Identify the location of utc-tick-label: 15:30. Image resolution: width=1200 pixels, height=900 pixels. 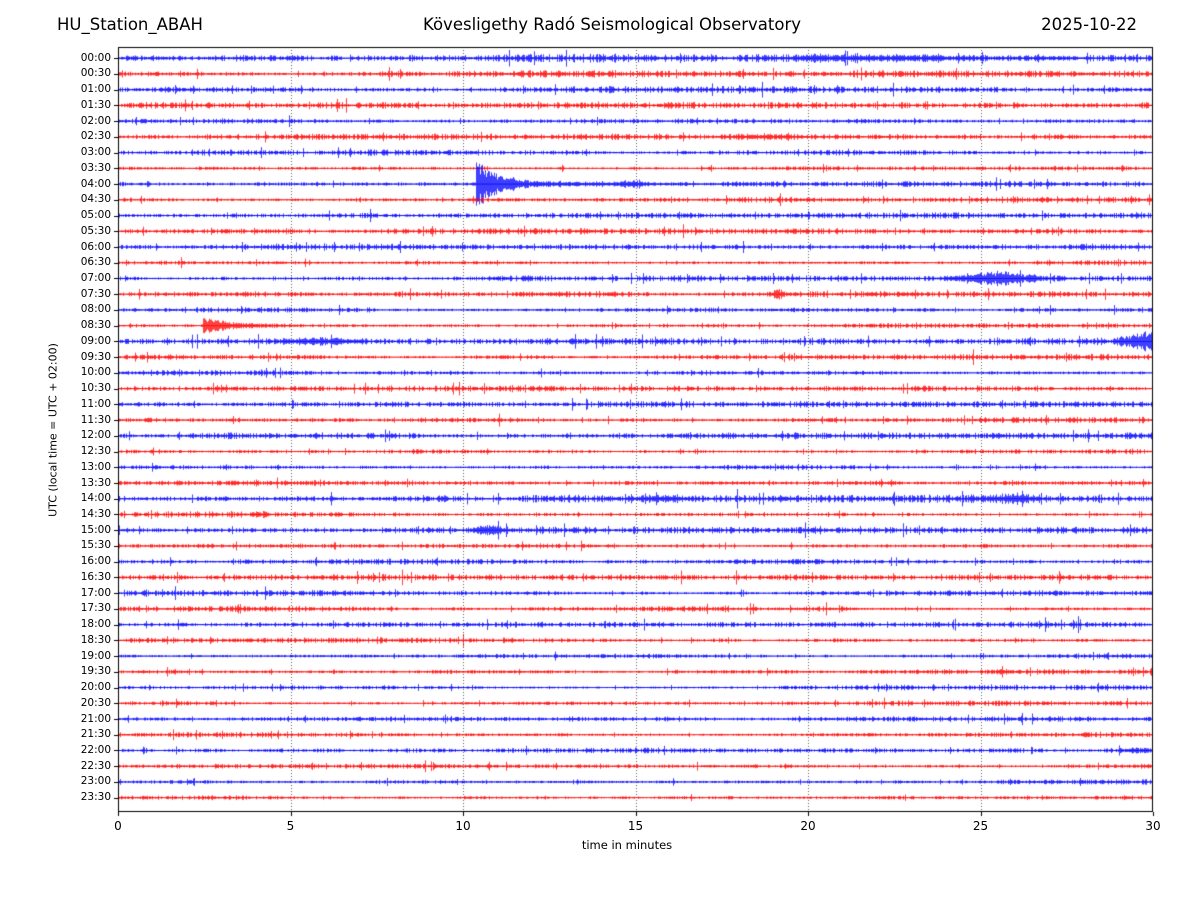
(95, 545).